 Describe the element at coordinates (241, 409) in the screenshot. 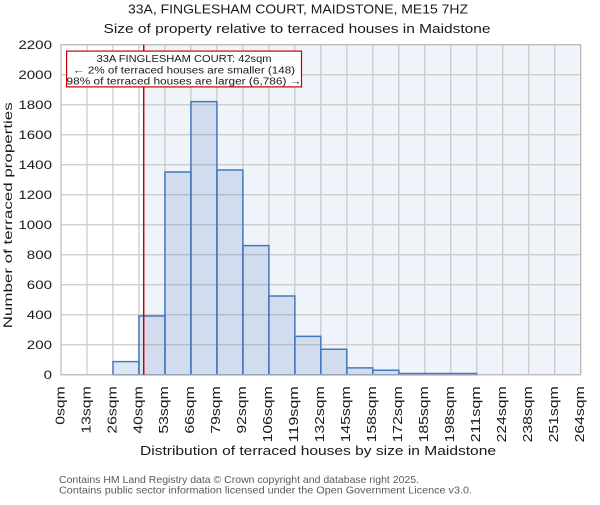

I see `svg-text: 92sqm` at that location.